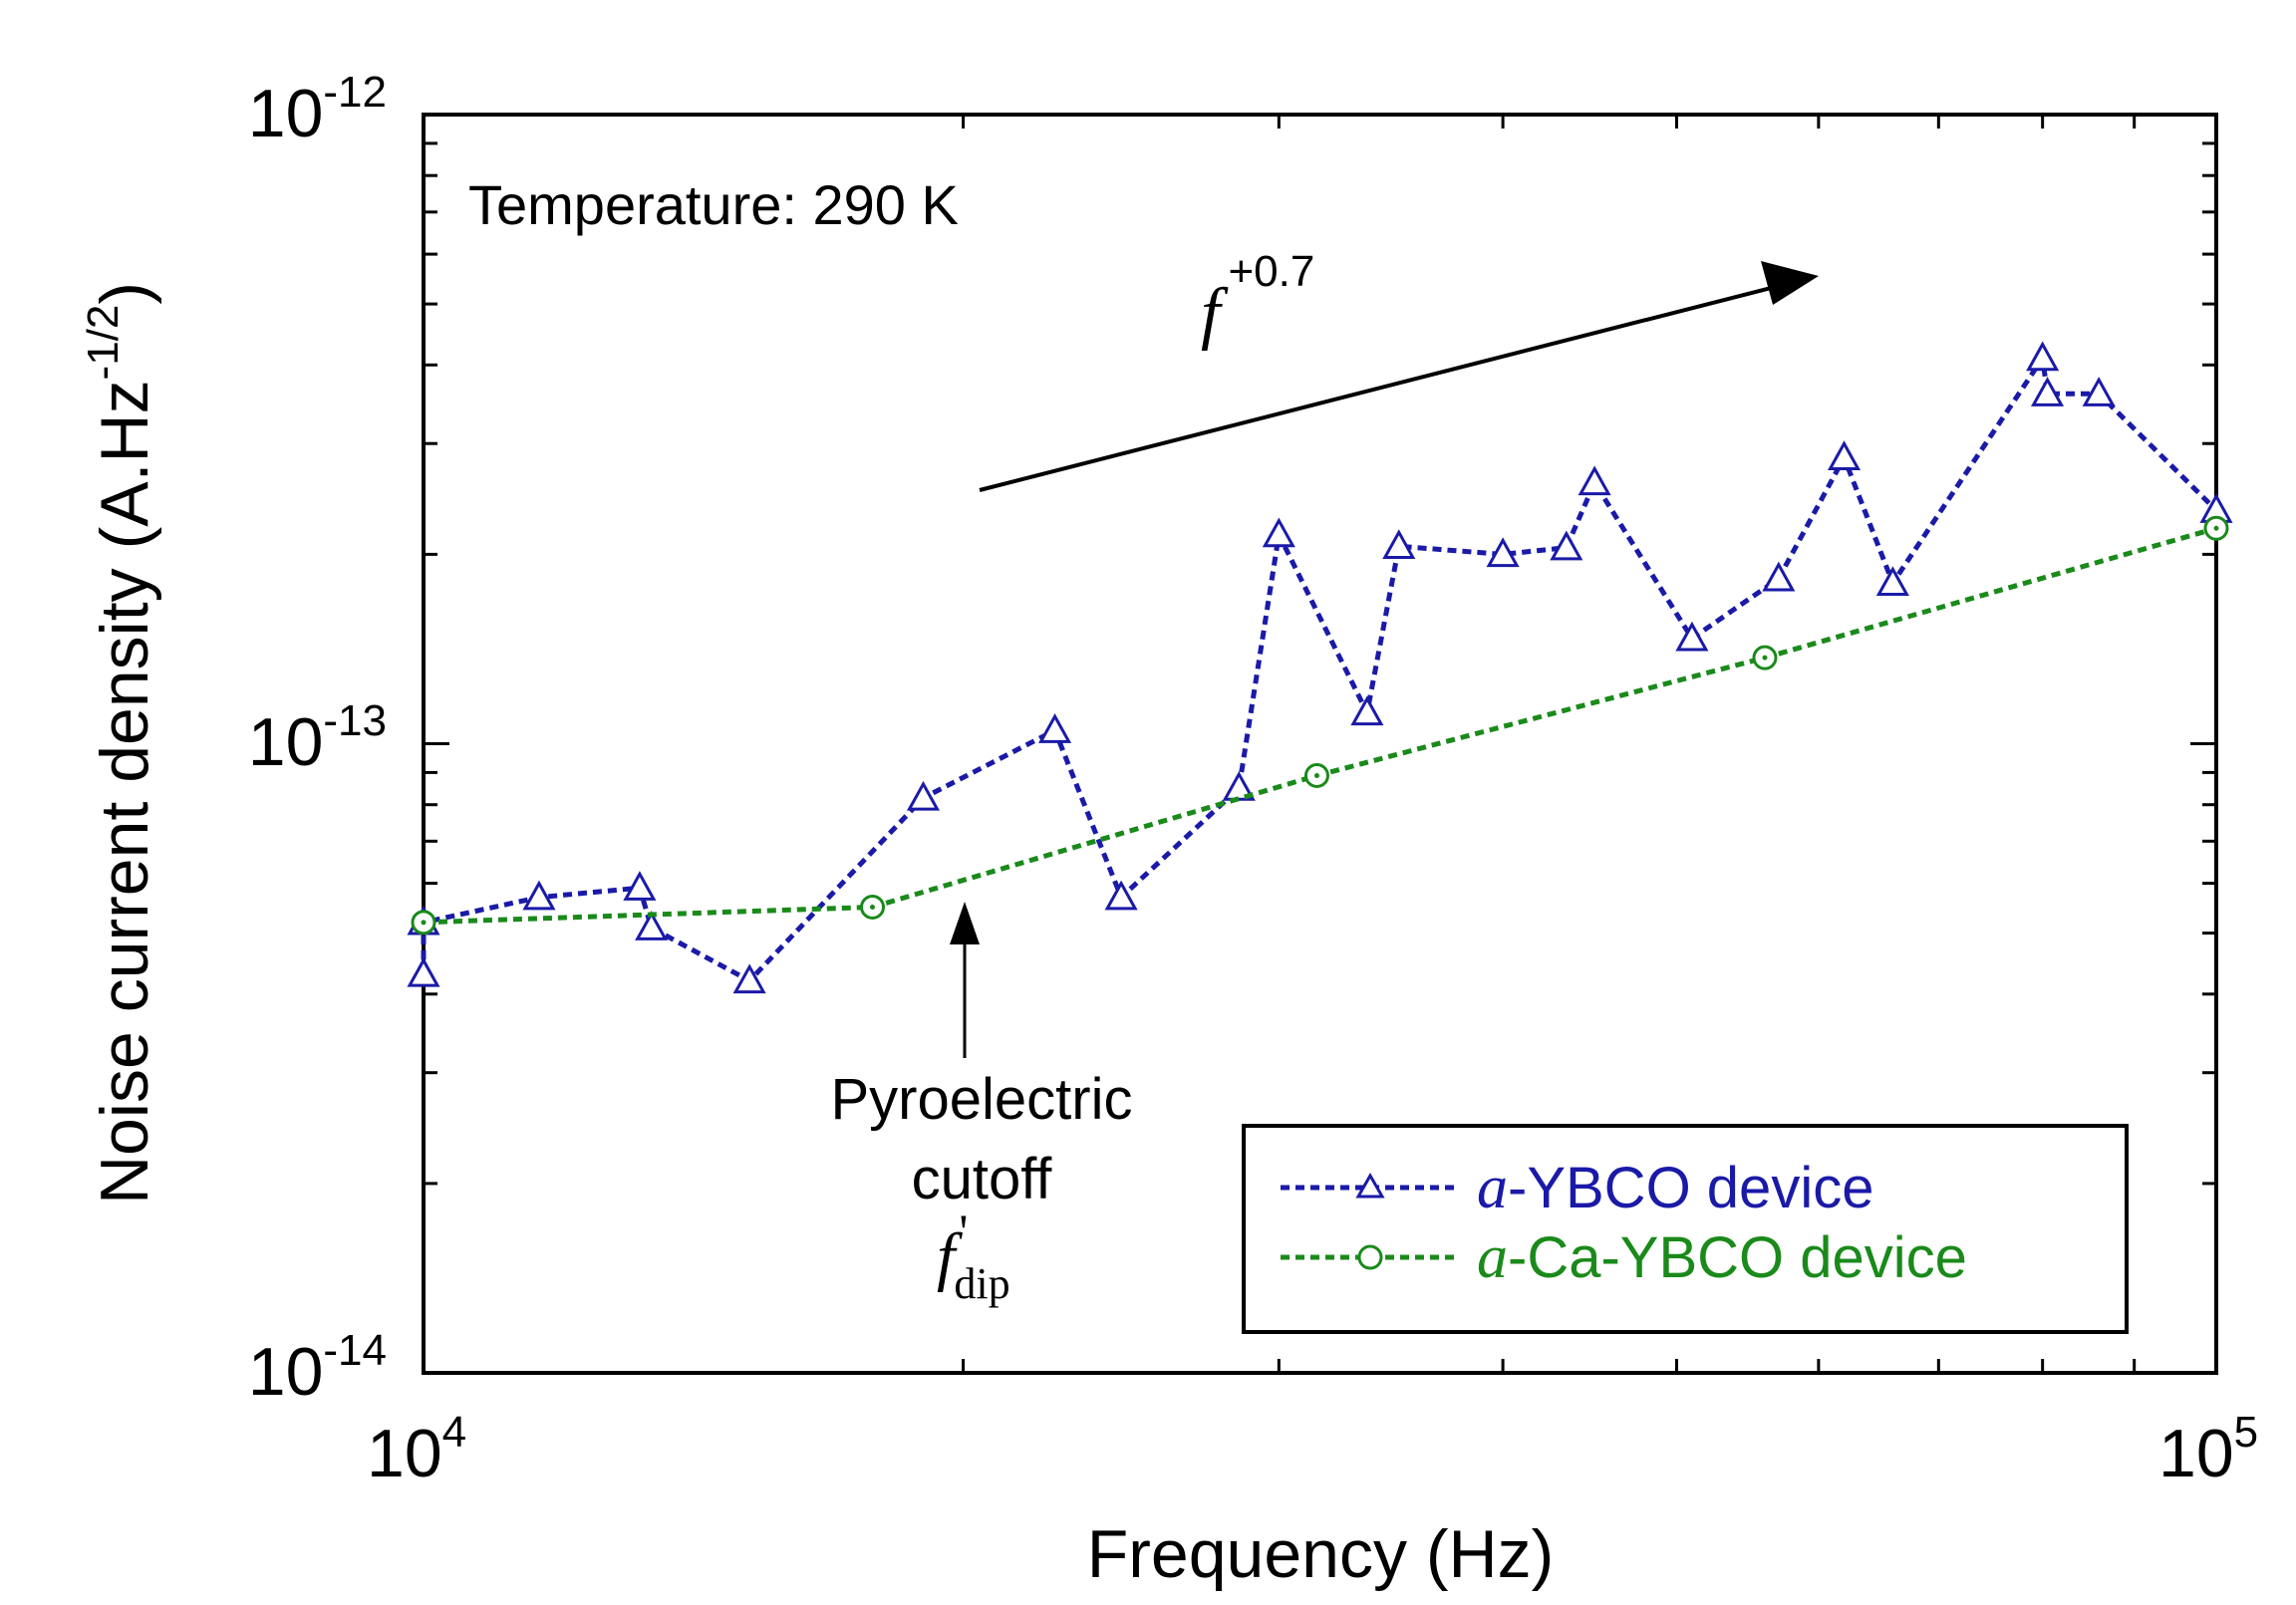  I want to click on legend-marker-a-ca-ybco, so click(1370, 1257).